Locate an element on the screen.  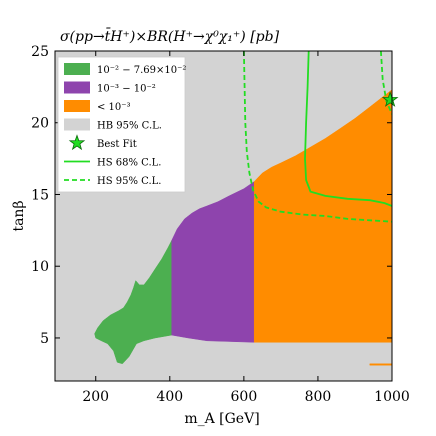
legend-label: HS 68% C.L. is located at coordinates (129, 163).